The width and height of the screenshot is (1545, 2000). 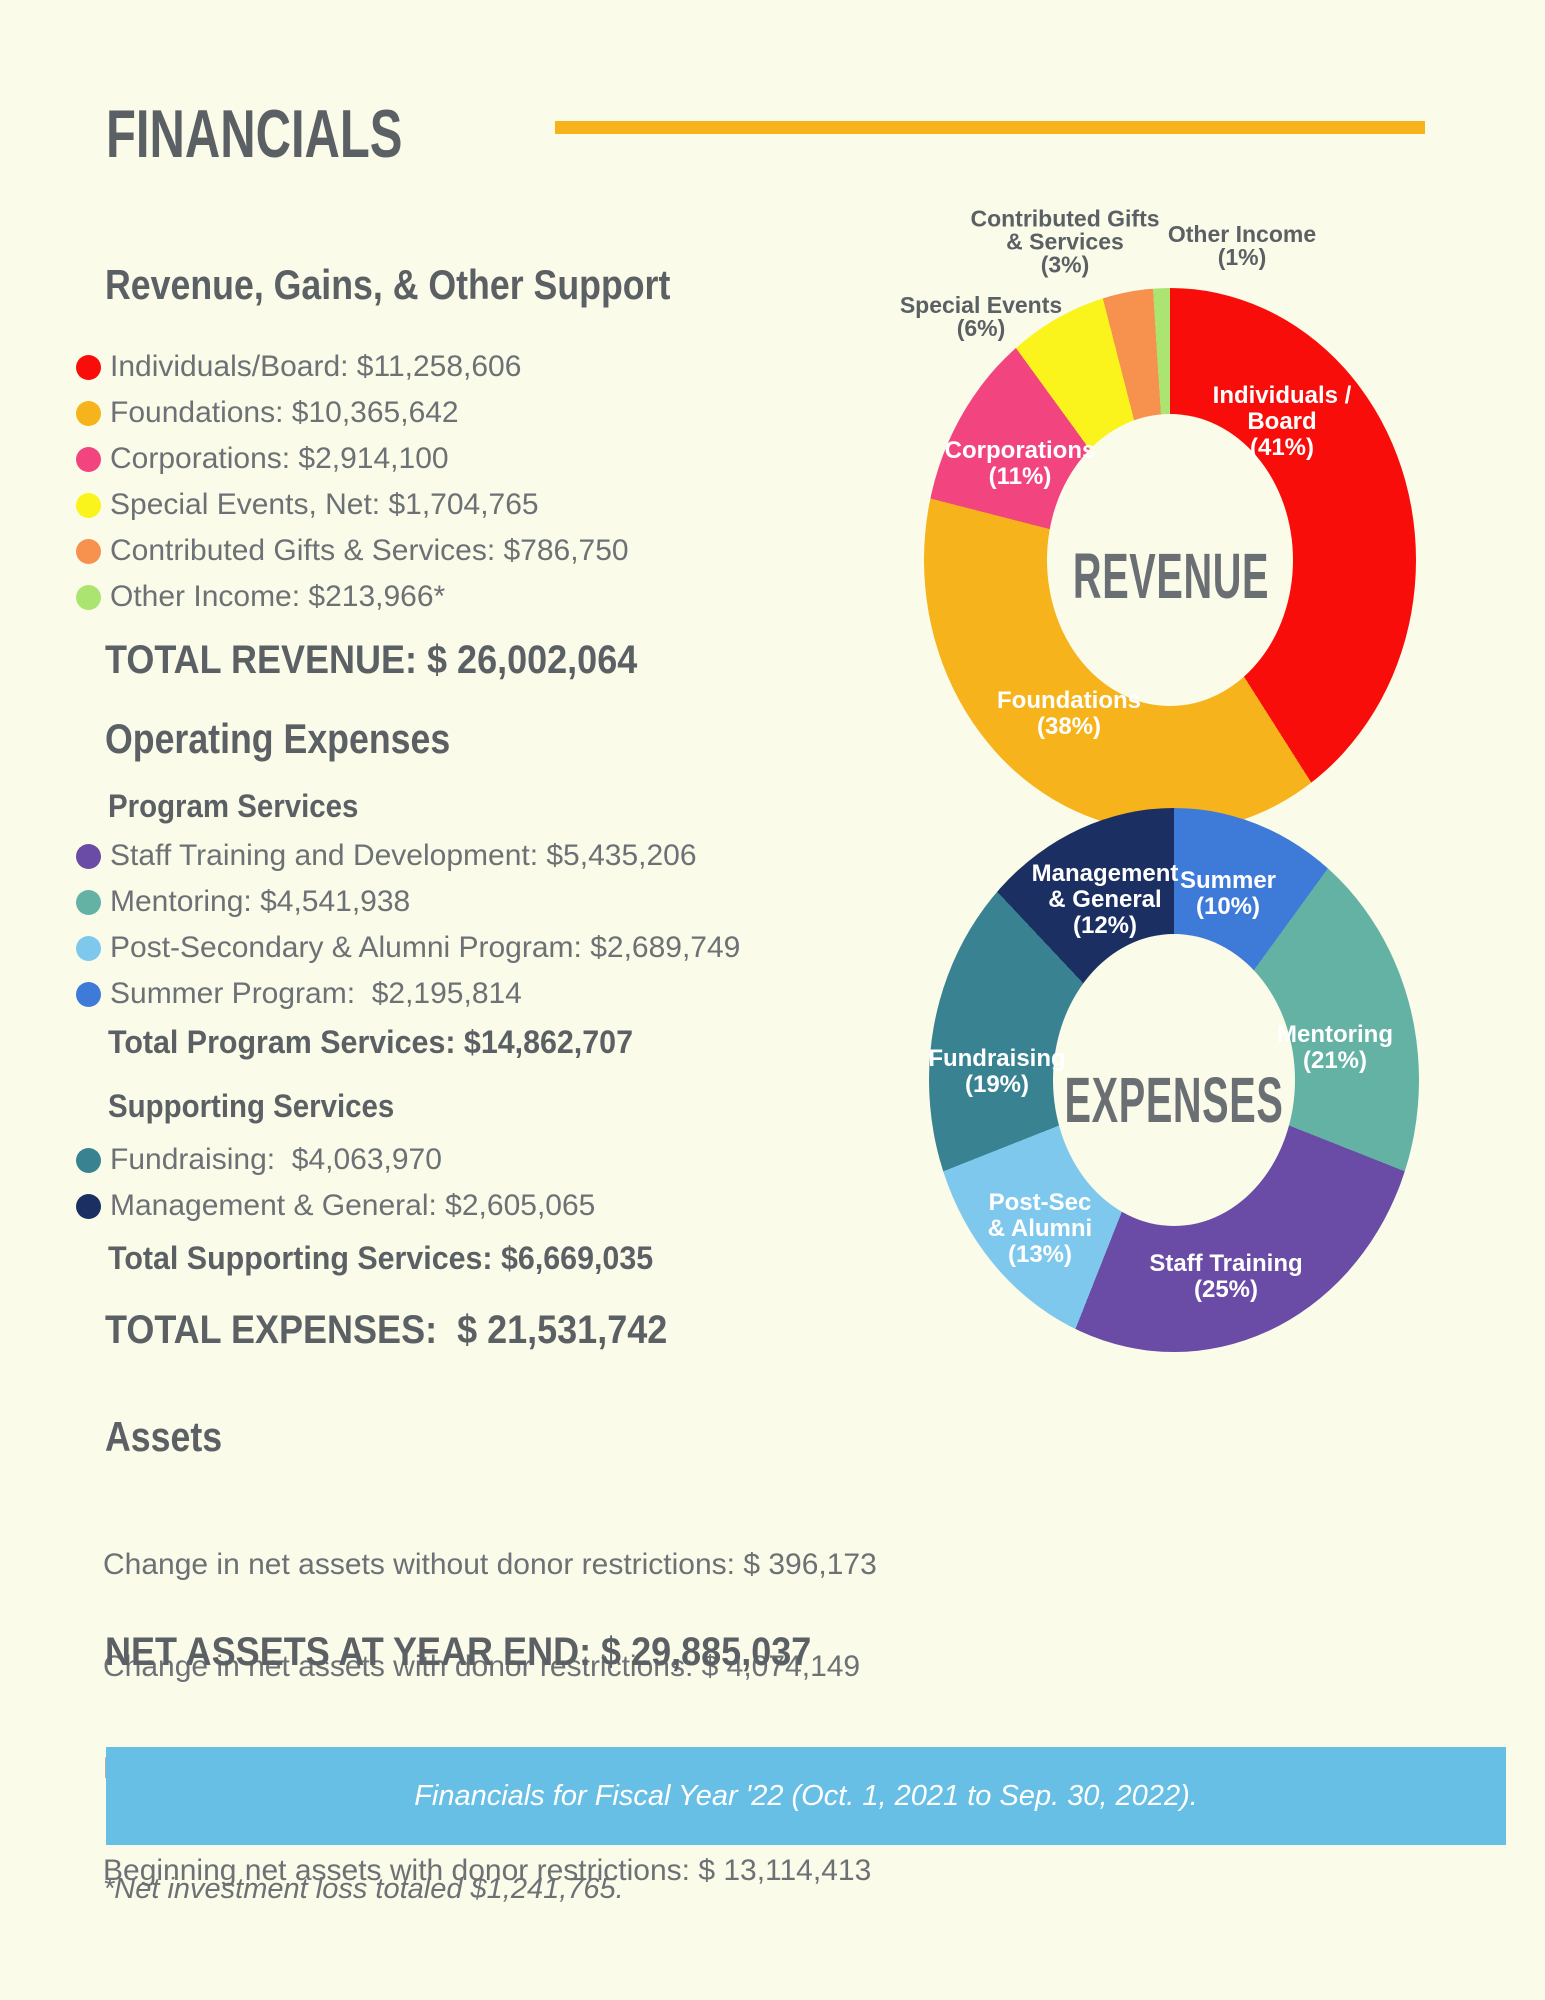 What do you see at coordinates (88, 367) in the screenshot?
I see `red-dot-icon` at bounding box center [88, 367].